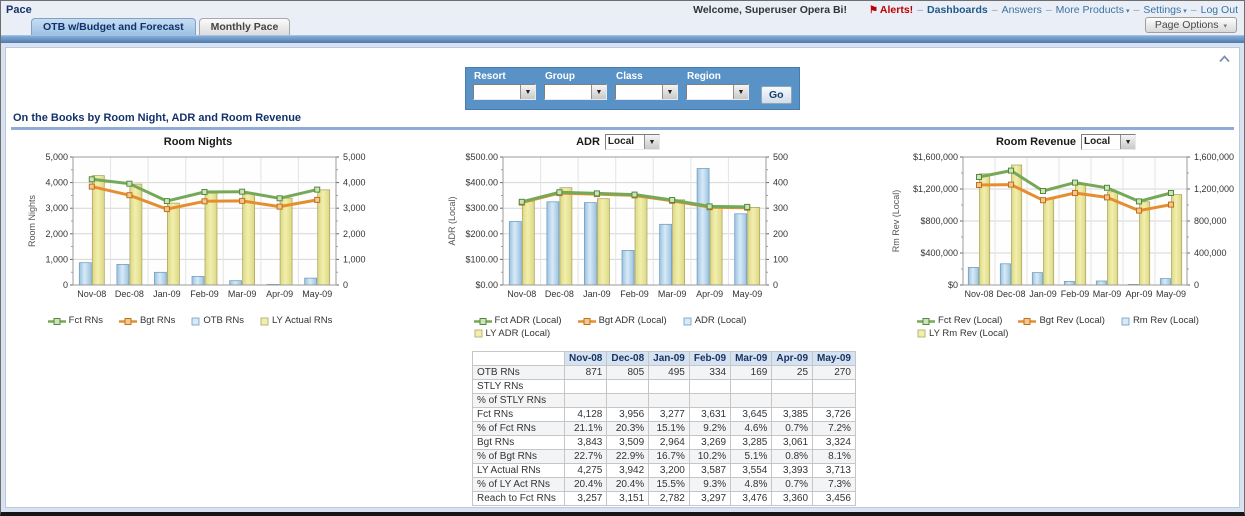 This screenshot has width=1245, height=516. I want to click on row-label: % of Bgt RNs, so click(518, 456).